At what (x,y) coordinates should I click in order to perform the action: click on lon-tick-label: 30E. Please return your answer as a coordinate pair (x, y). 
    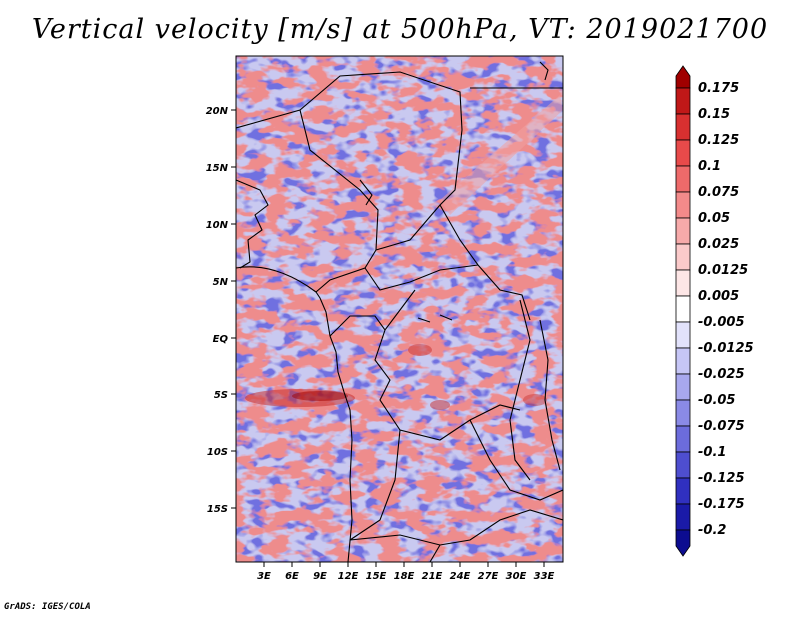
    Looking at the image, I should click on (516, 576).